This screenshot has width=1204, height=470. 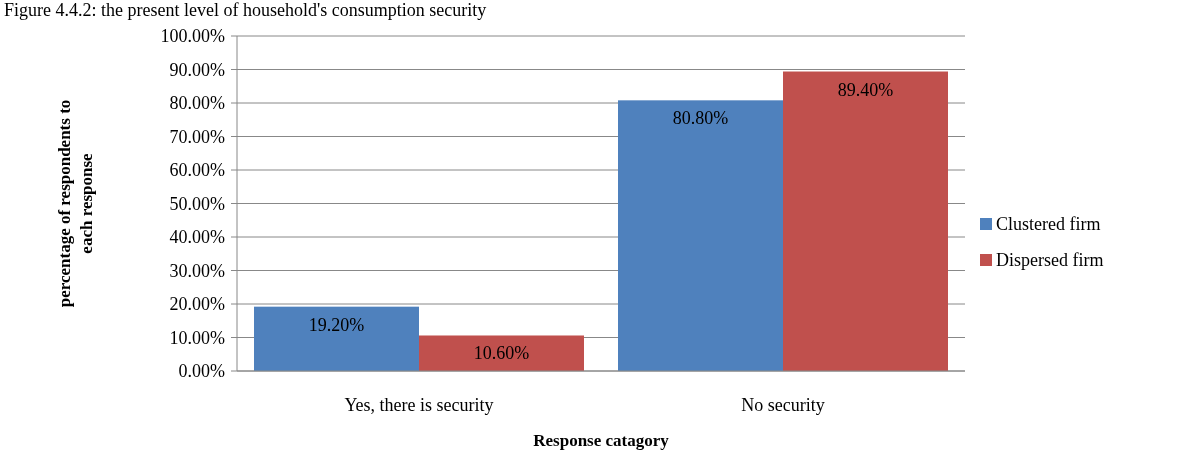 I want to click on x-tick-label: No security, so click(x=783, y=405).